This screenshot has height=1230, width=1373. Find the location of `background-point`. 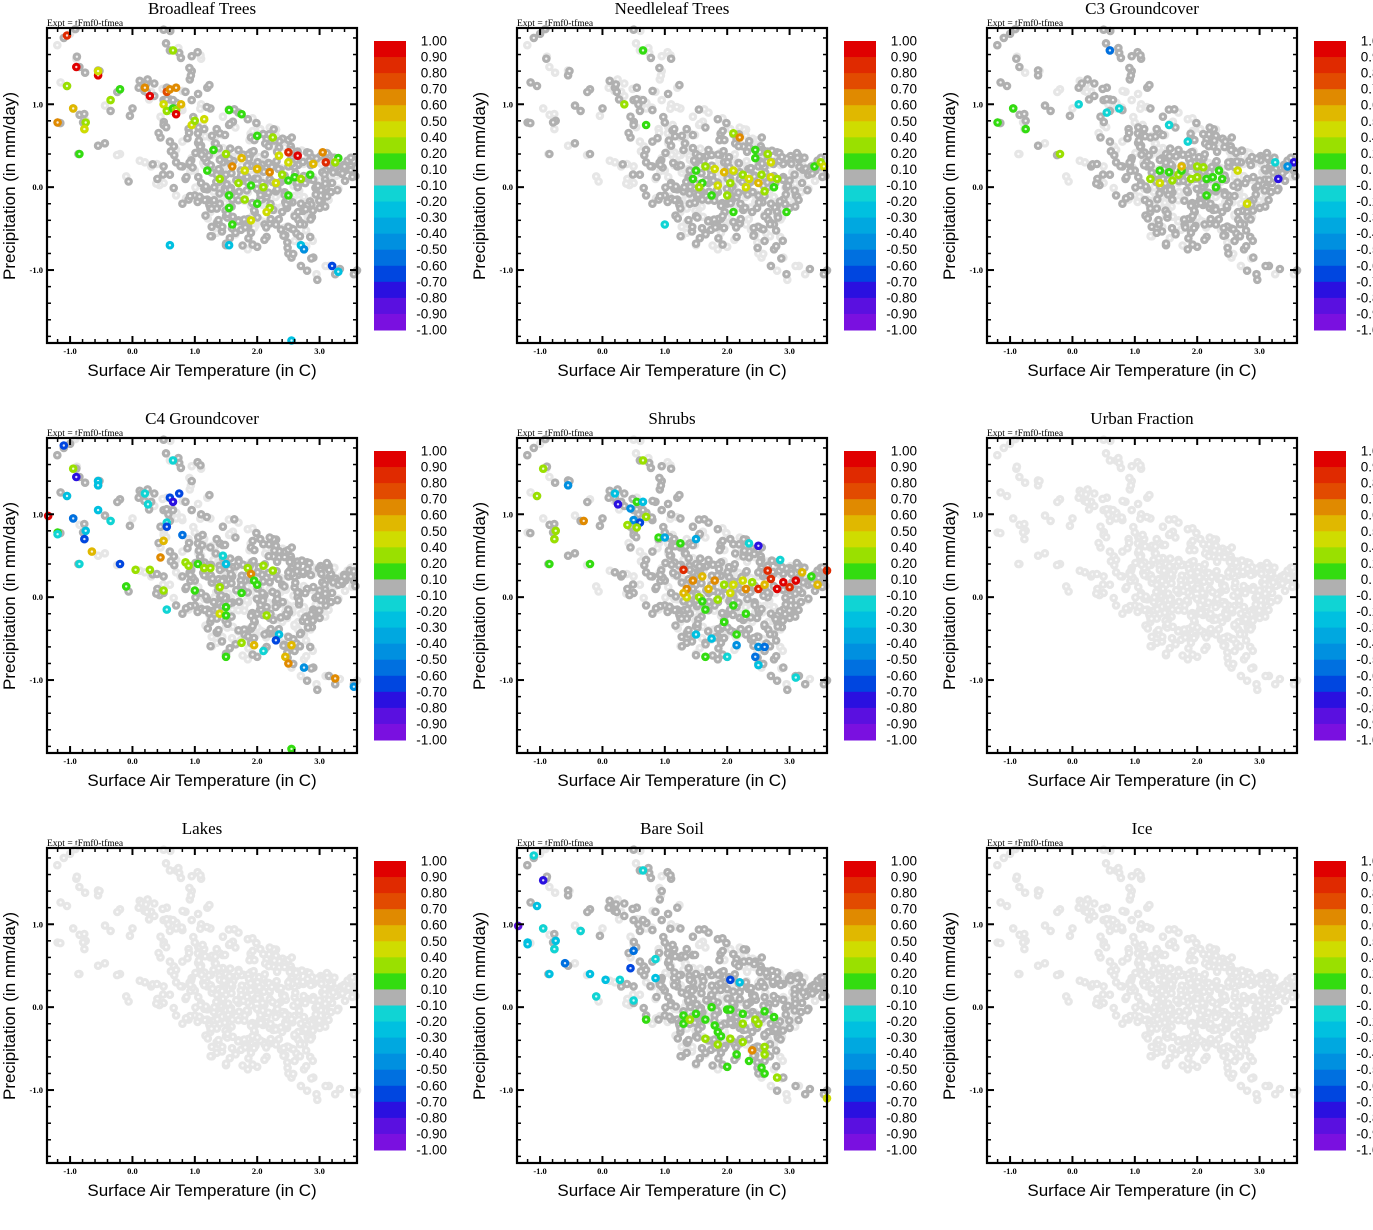

background-point is located at coordinates (555, 72).